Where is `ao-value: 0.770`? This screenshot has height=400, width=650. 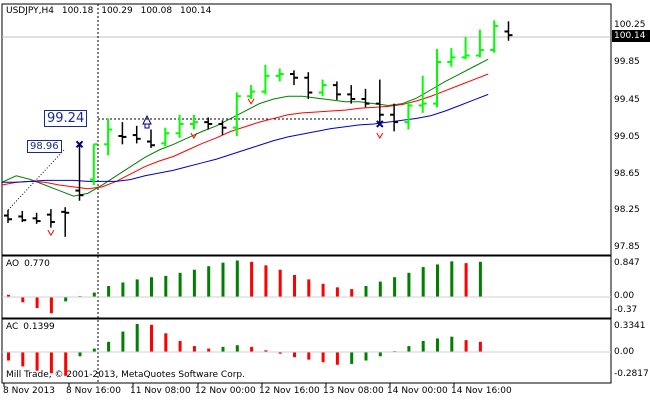 ao-value: 0.770 is located at coordinates (37, 264).